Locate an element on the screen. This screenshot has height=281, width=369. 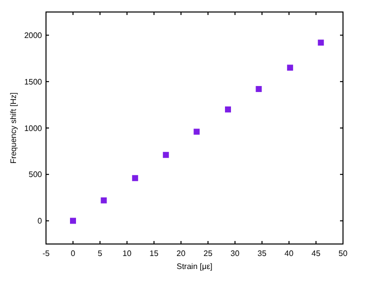
y-tick-label: 1000 is located at coordinates (33, 128).